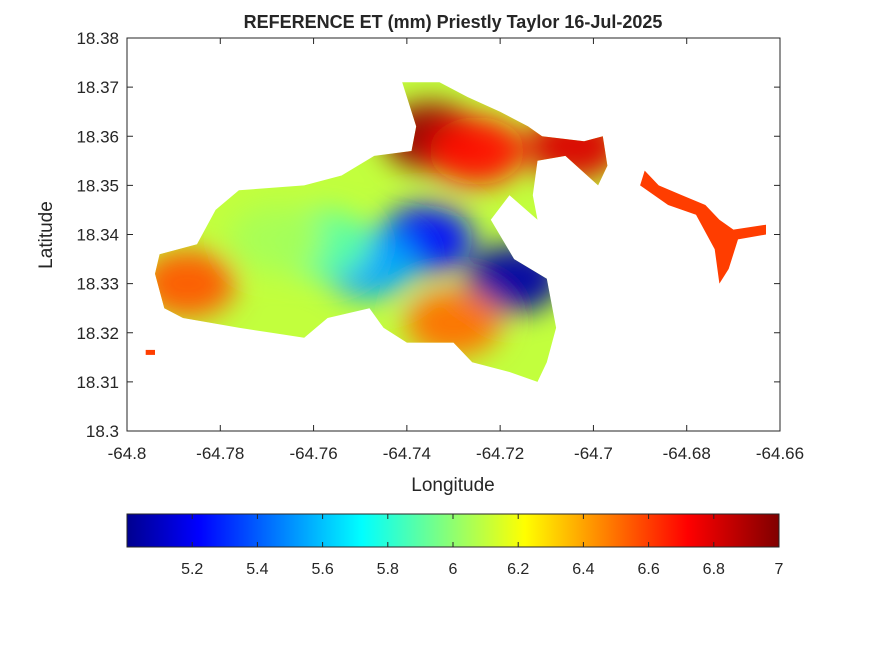  What do you see at coordinates (150, 352) in the screenshot?
I see `region-west-islet` at bounding box center [150, 352].